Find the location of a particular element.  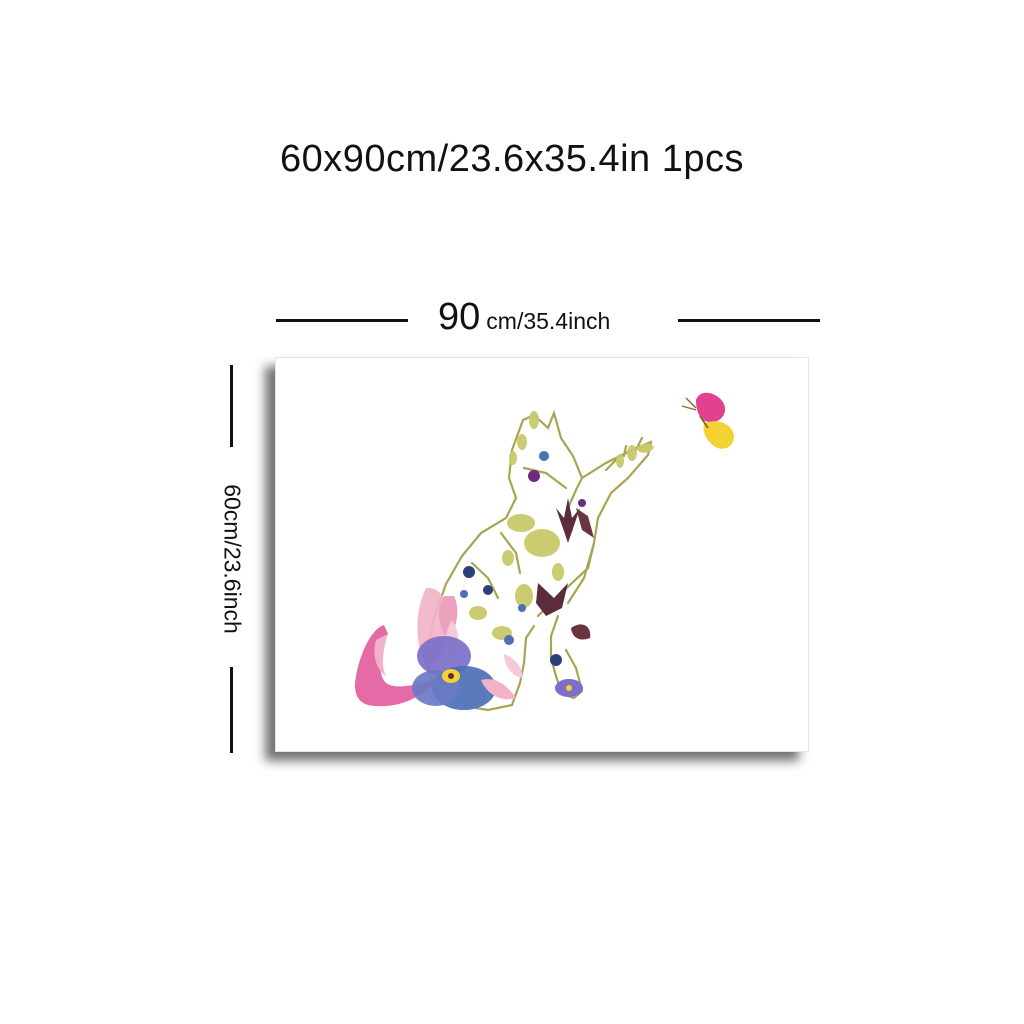

leaf-cluster is located at coordinates (553, 525).